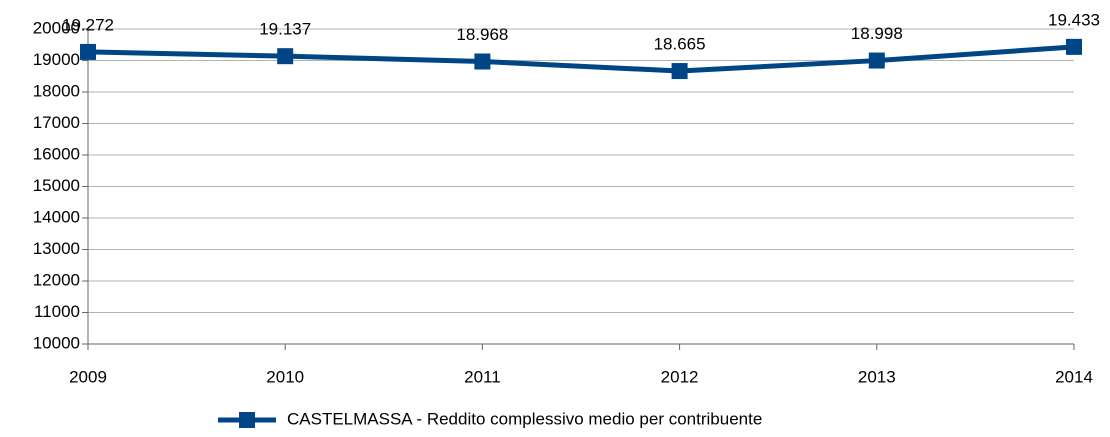 Image resolution: width=1110 pixels, height=437 pixels. I want to click on y-tick-label: 15000, so click(56, 185).